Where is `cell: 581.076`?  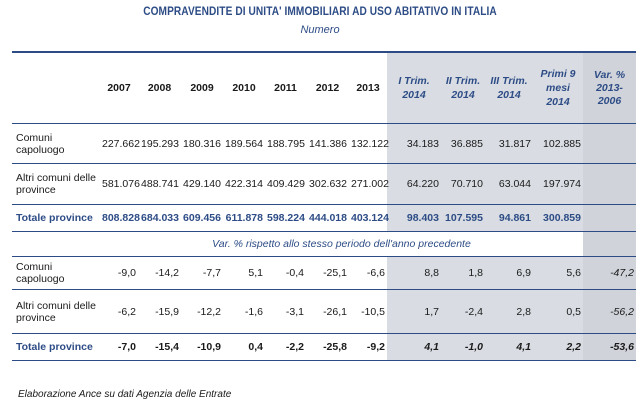
cell: 581.076 is located at coordinates (120, 184).